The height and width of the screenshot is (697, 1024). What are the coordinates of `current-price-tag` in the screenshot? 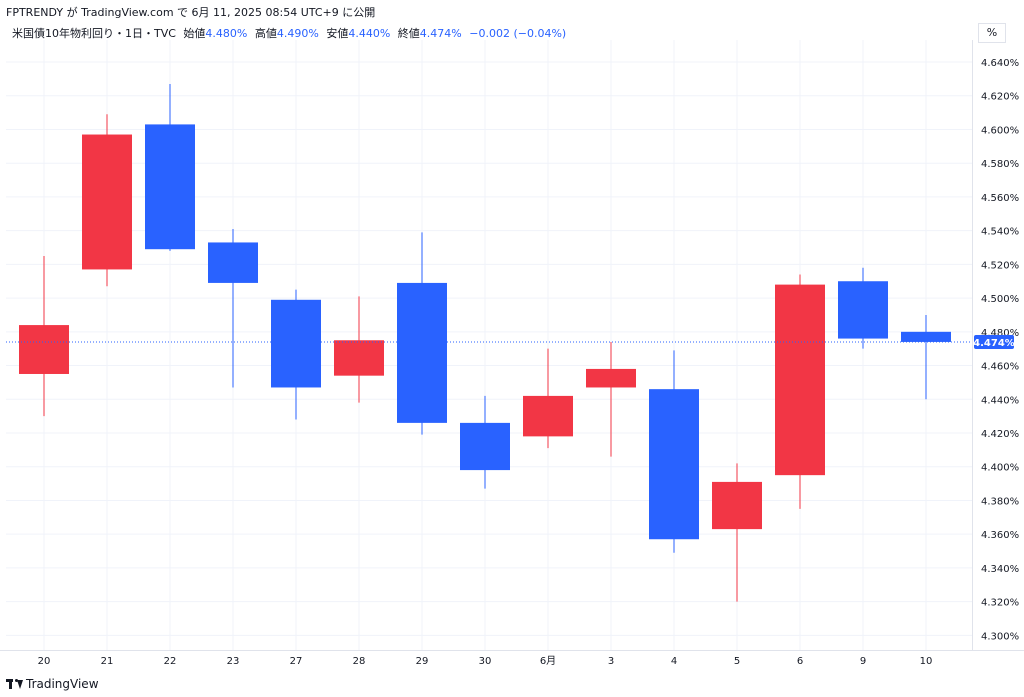 It's located at (994, 341).